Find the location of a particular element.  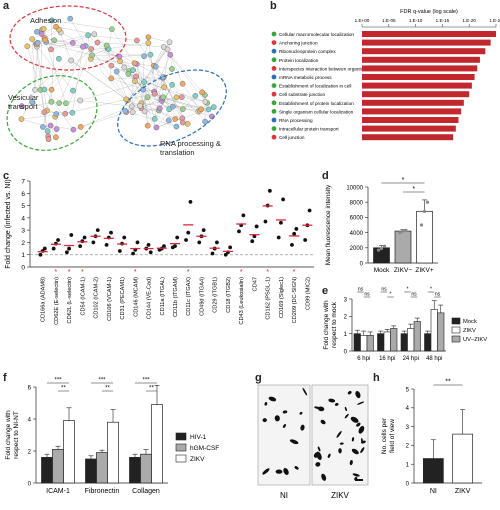

cluster-rna-outline is located at coordinates (172, 108).